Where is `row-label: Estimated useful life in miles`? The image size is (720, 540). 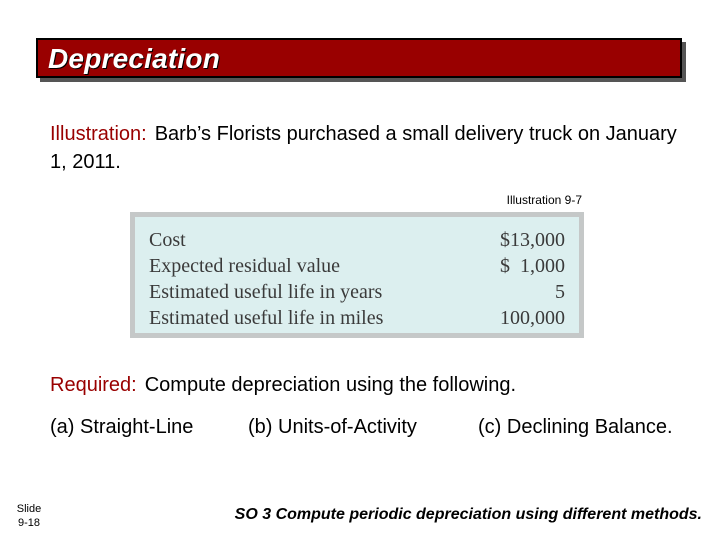
row-label: Estimated useful life in miles is located at coordinates (266, 318).